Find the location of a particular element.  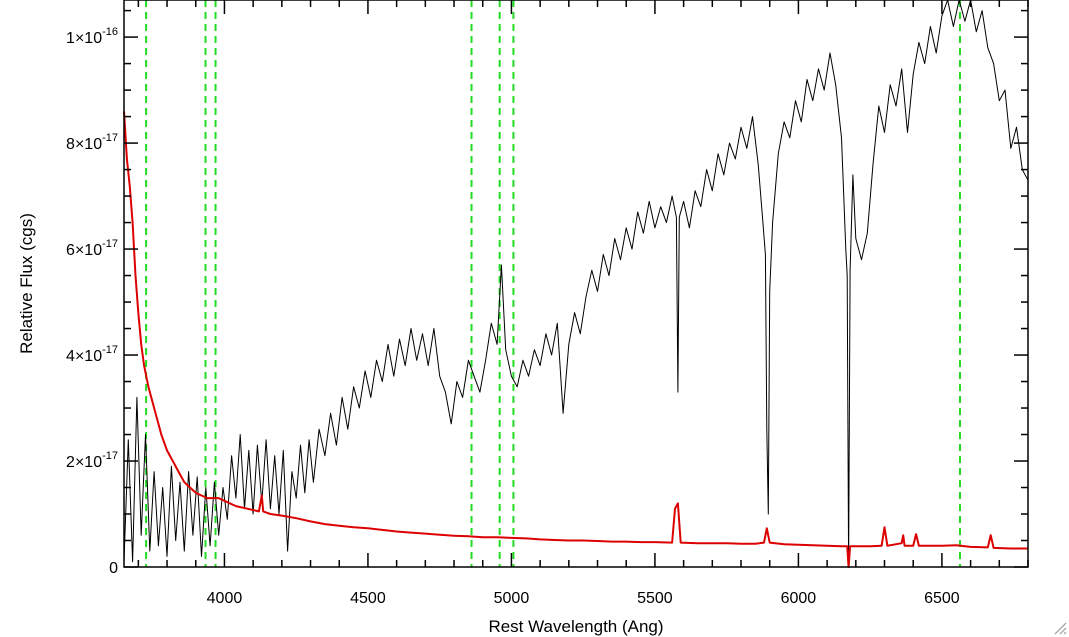

y-tick-label: 8×10⁻¹⁷ is located at coordinates (92, 142).